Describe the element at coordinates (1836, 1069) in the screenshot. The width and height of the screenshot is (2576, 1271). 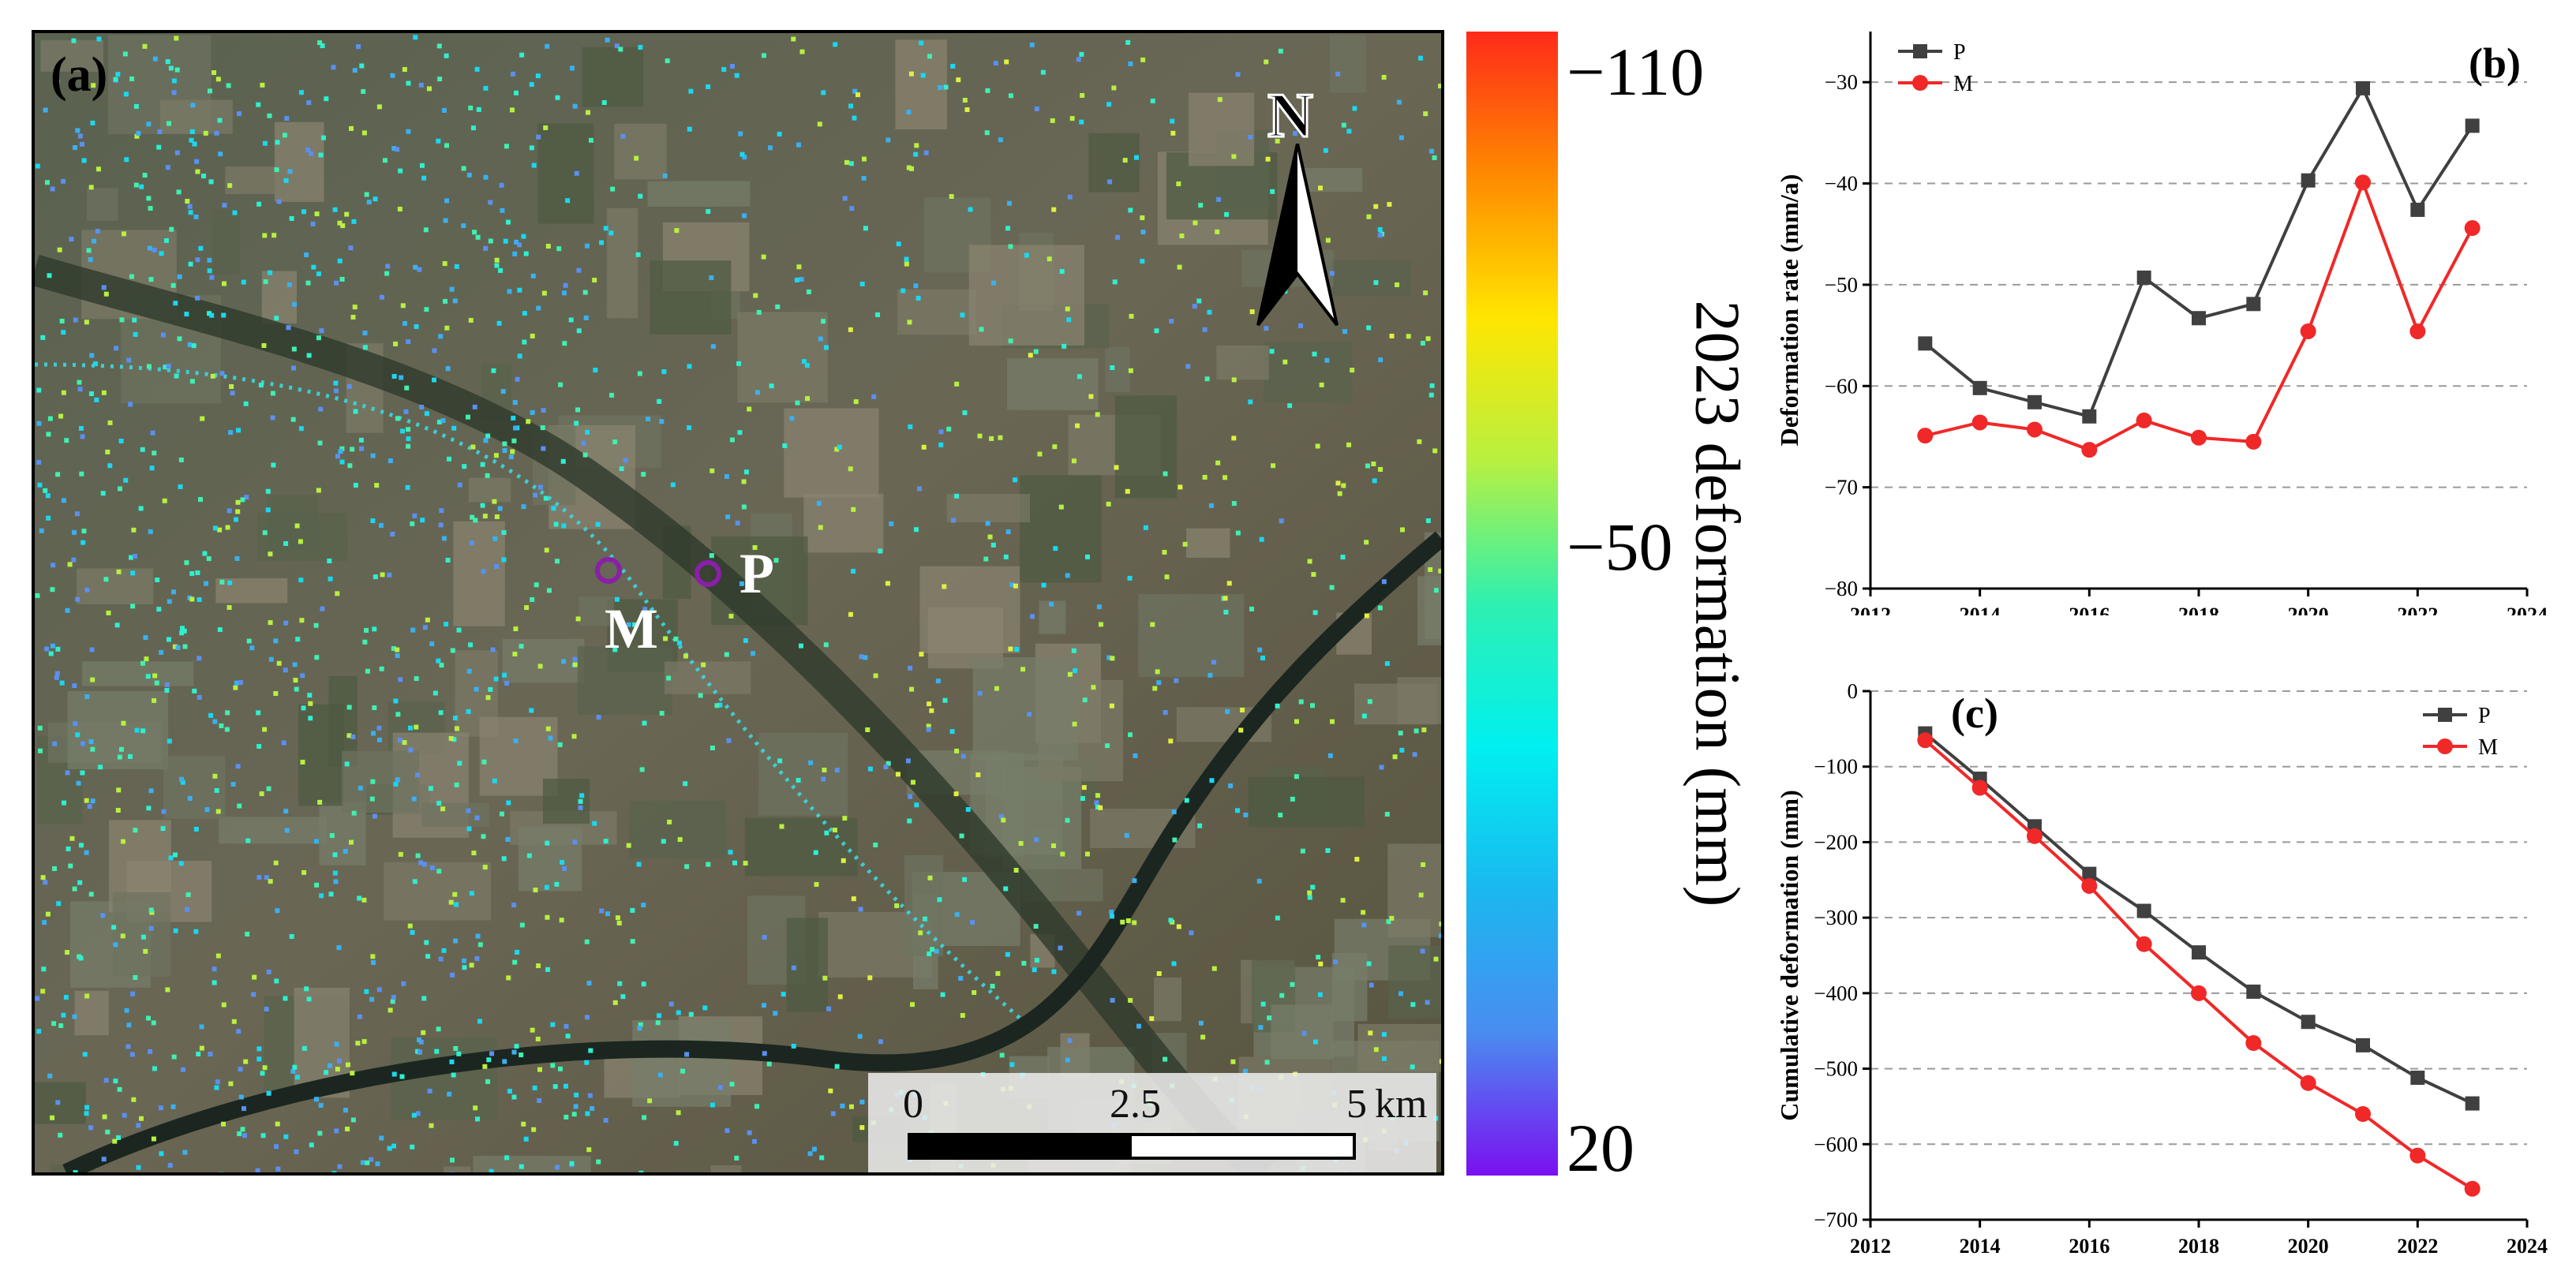
I see `y-tick-label: −500` at that location.